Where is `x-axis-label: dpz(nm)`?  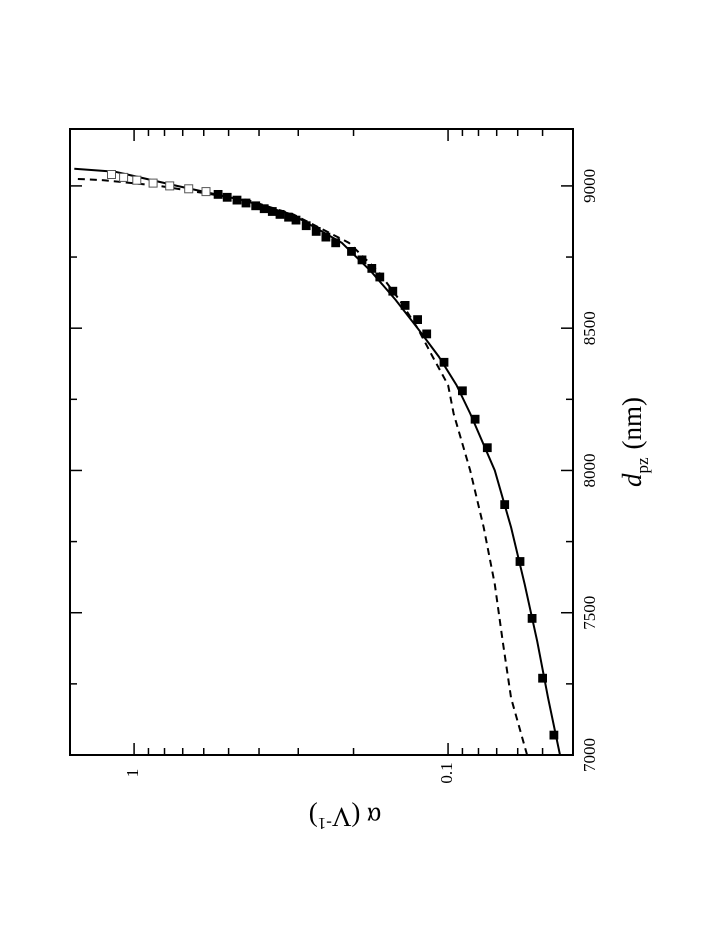 x-axis-label: dpz(nm) is located at coordinates (634, 442).